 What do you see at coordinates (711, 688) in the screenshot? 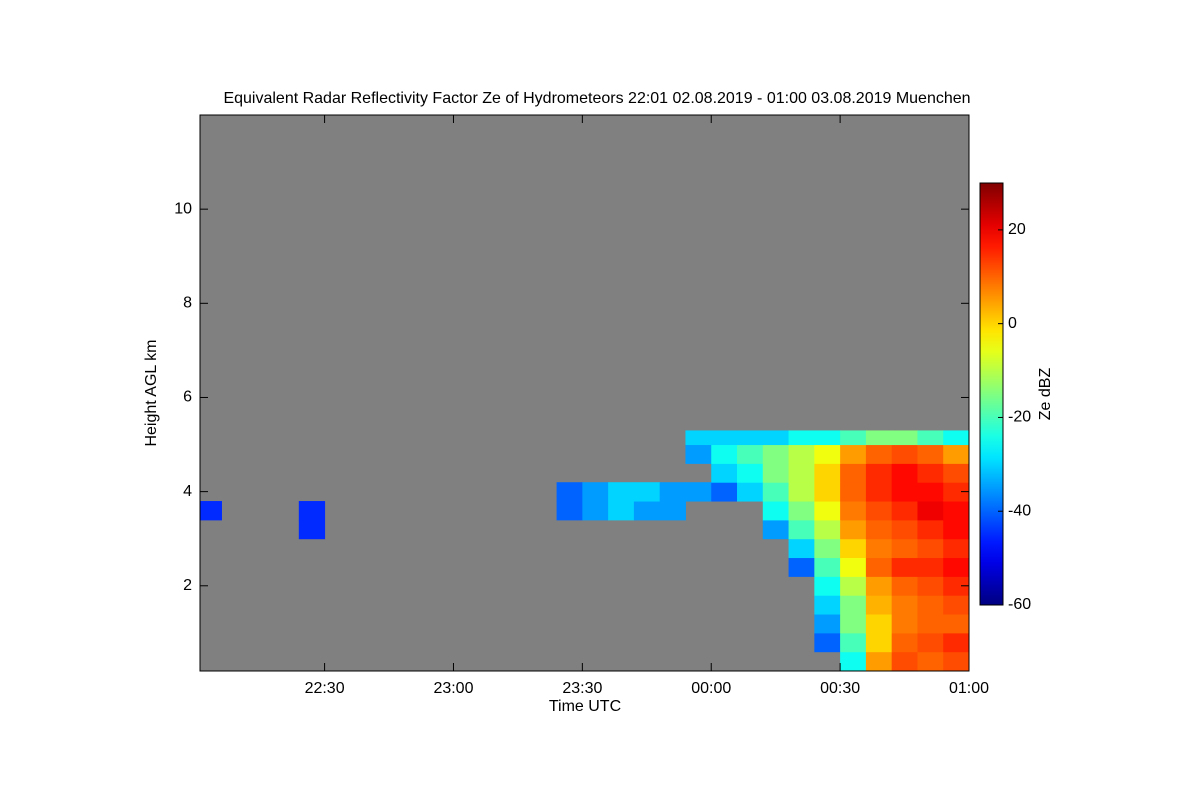
I see `x-tick-label: 00:00` at bounding box center [711, 688].